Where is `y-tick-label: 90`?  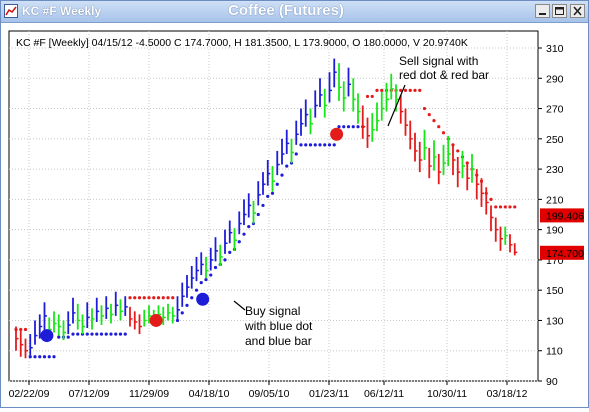
y-tick-label: 90 is located at coordinates (552, 382).